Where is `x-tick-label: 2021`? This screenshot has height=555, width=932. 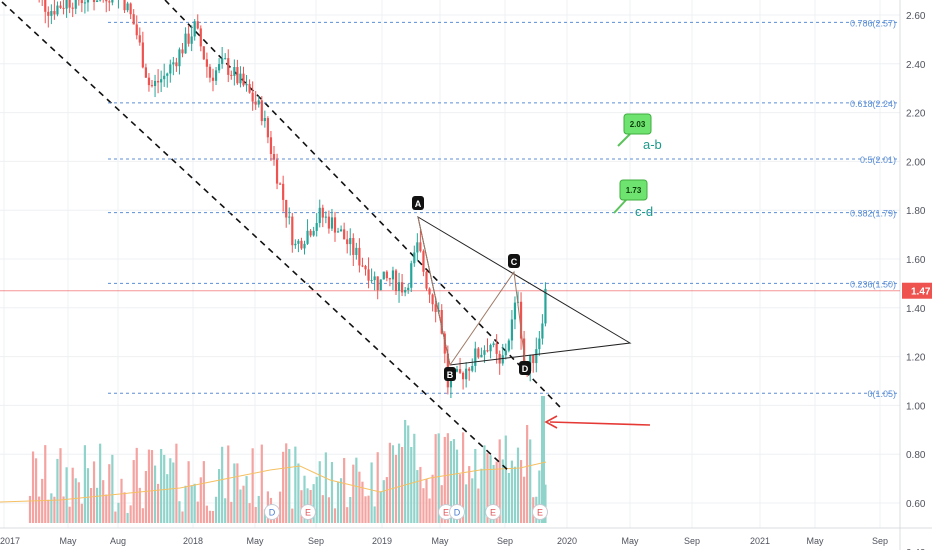
x-tick-label: 2021 is located at coordinates (760, 541).